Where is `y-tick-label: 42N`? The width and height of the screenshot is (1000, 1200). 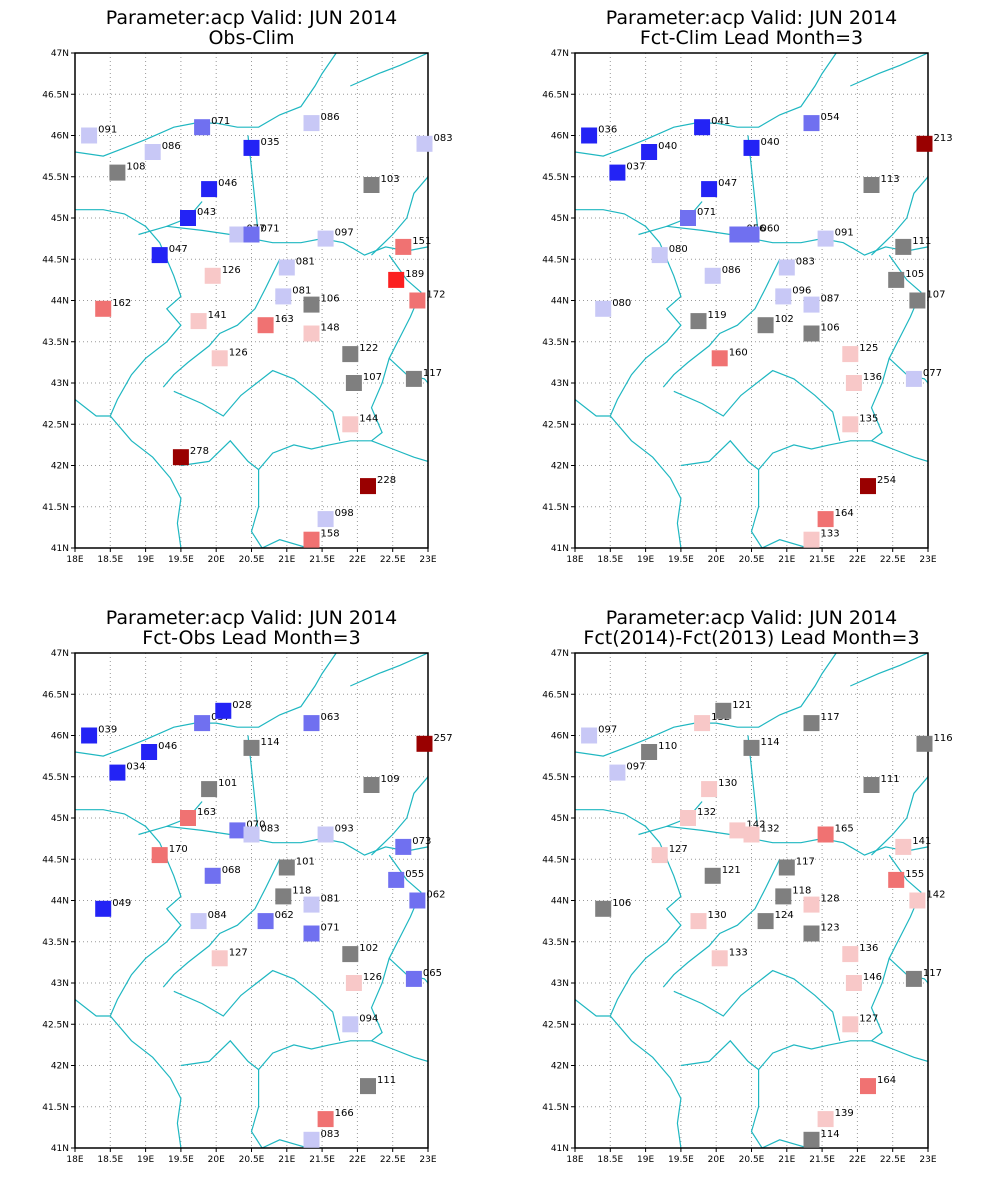 y-tick-label: 42N is located at coordinates (60, 1067).